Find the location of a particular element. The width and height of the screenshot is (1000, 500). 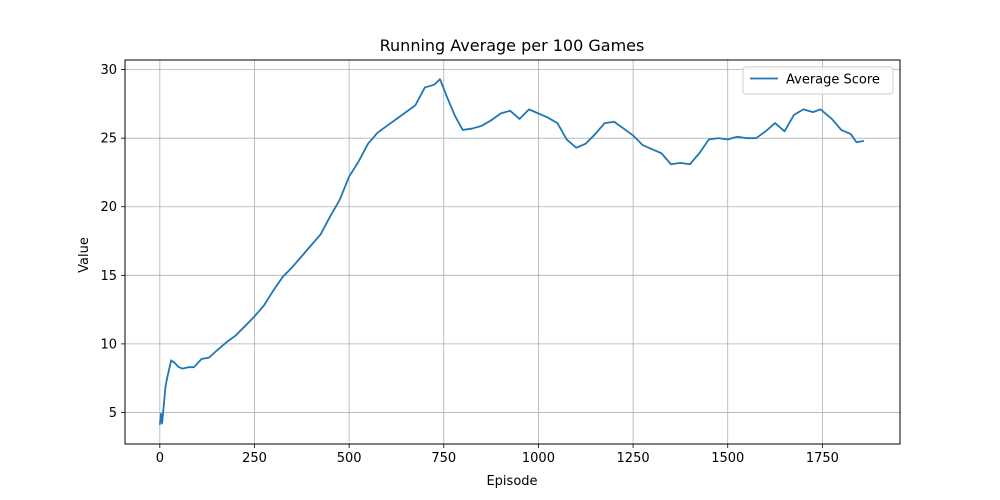

y-tick-label: 10 is located at coordinates (108, 344).